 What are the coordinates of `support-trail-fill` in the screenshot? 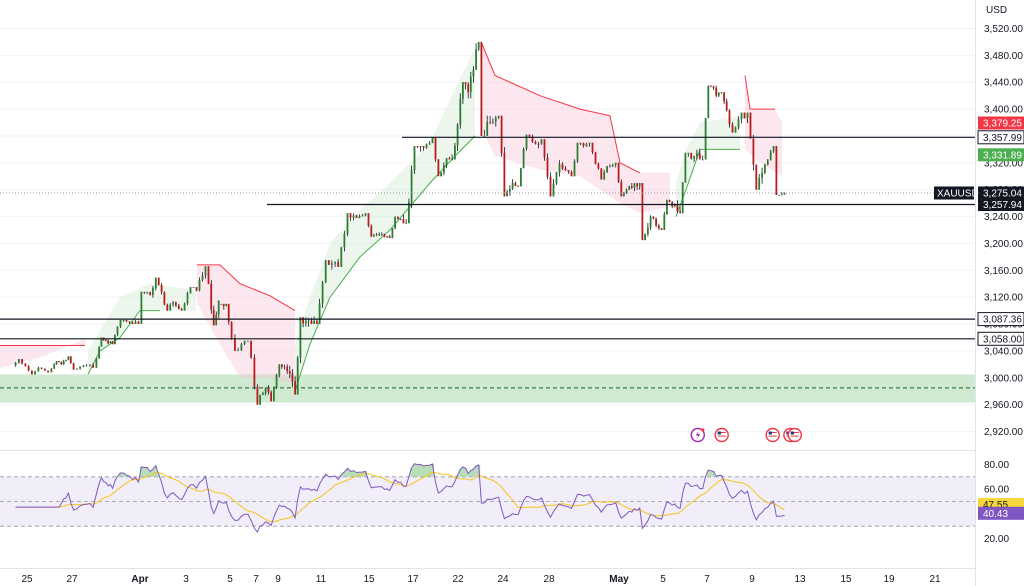 It's located at (708, 166).